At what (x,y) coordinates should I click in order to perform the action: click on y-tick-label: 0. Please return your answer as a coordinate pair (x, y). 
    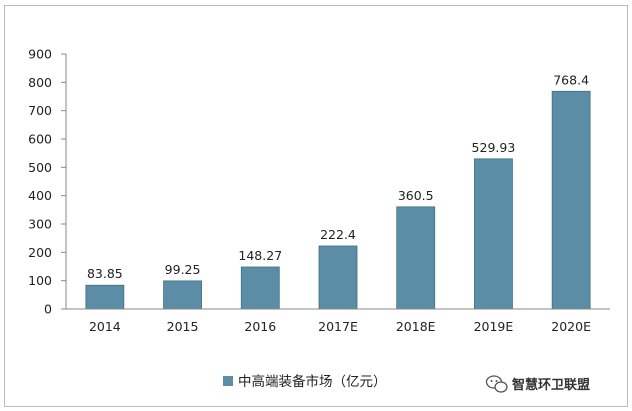
    Looking at the image, I should click on (48, 309).